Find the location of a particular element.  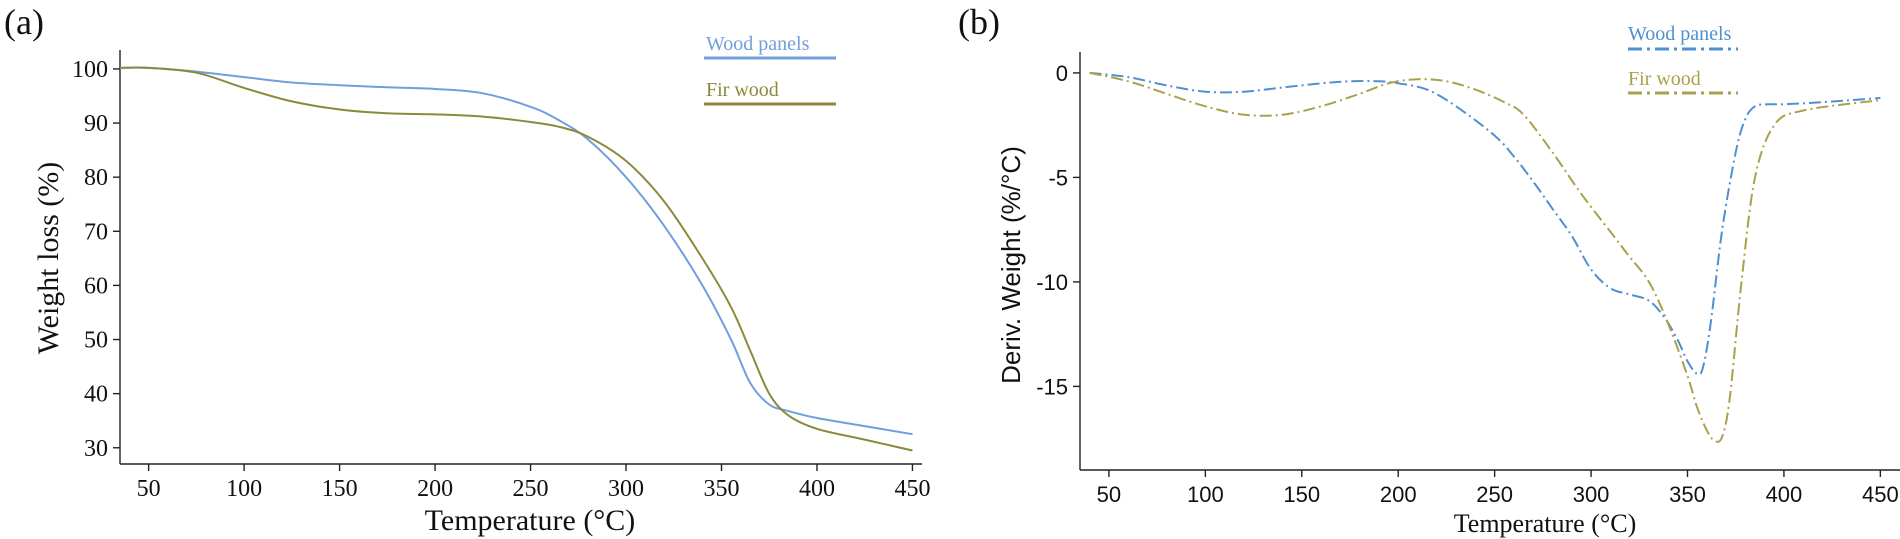

panel-b-x-axis-title: Temperature (°C) is located at coordinates (1545, 523).